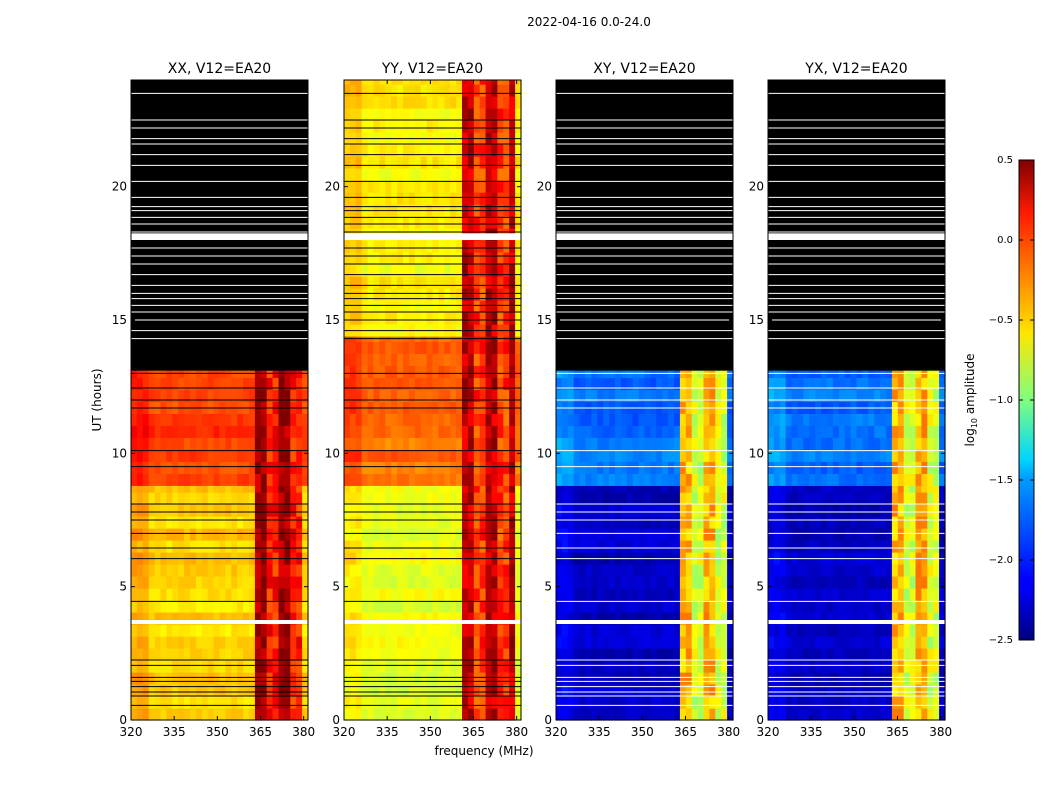 The height and width of the screenshot is (800, 1050). What do you see at coordinates (332, 187) in the screenshot?
I see `panel-yy-y-tick-label: 20` at bounding box center [332, 187].